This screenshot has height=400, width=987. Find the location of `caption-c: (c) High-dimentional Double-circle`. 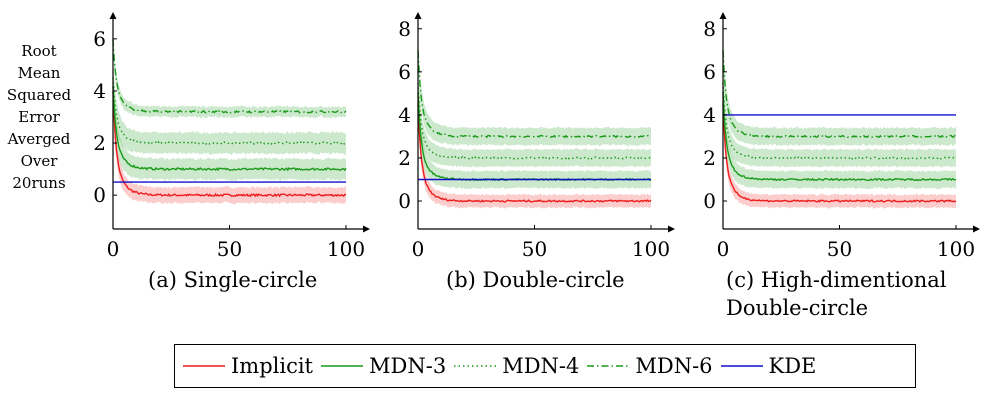

caption-c: (c) High-dimentional Double-circle is located at coordinates (836, 294).